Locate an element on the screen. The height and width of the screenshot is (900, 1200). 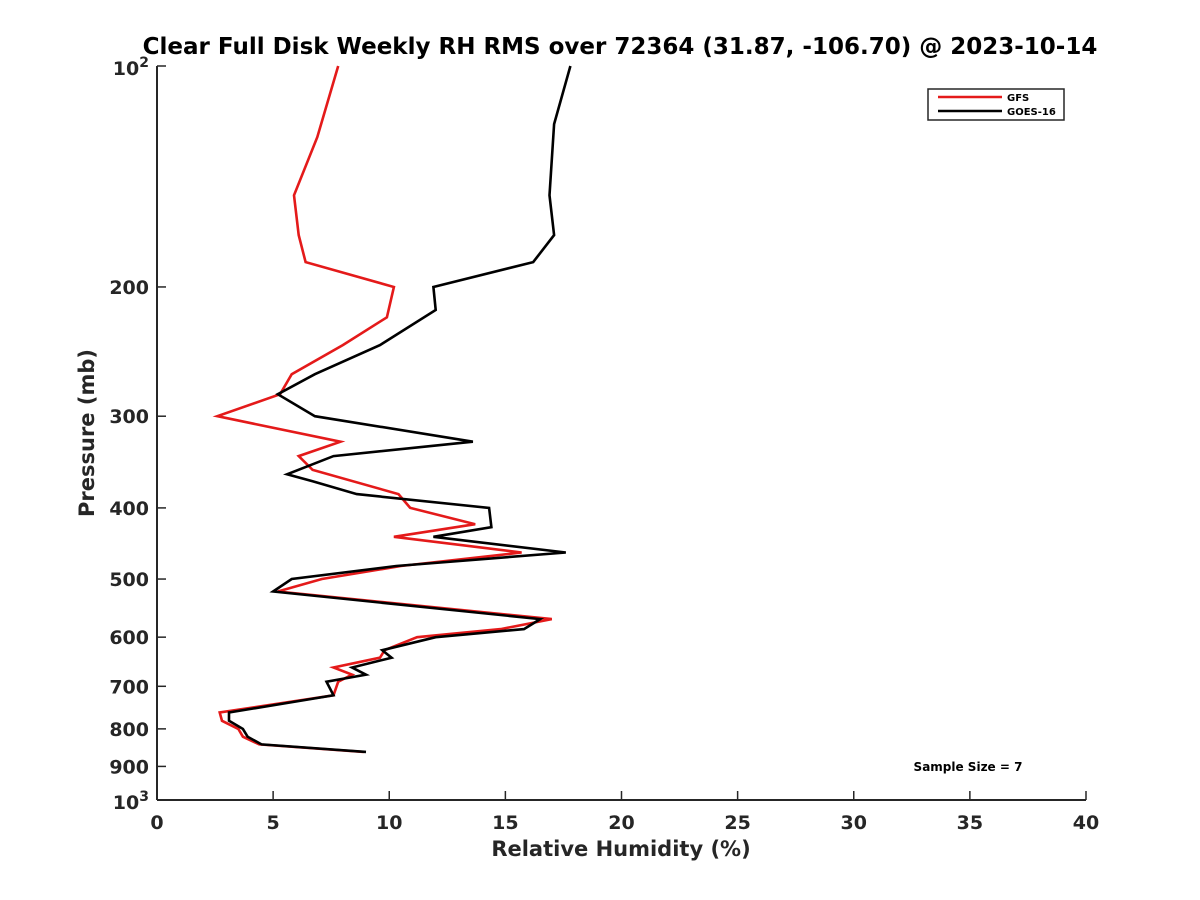
legend-label-gfs: GFS is located at coordinates (1018, 98).